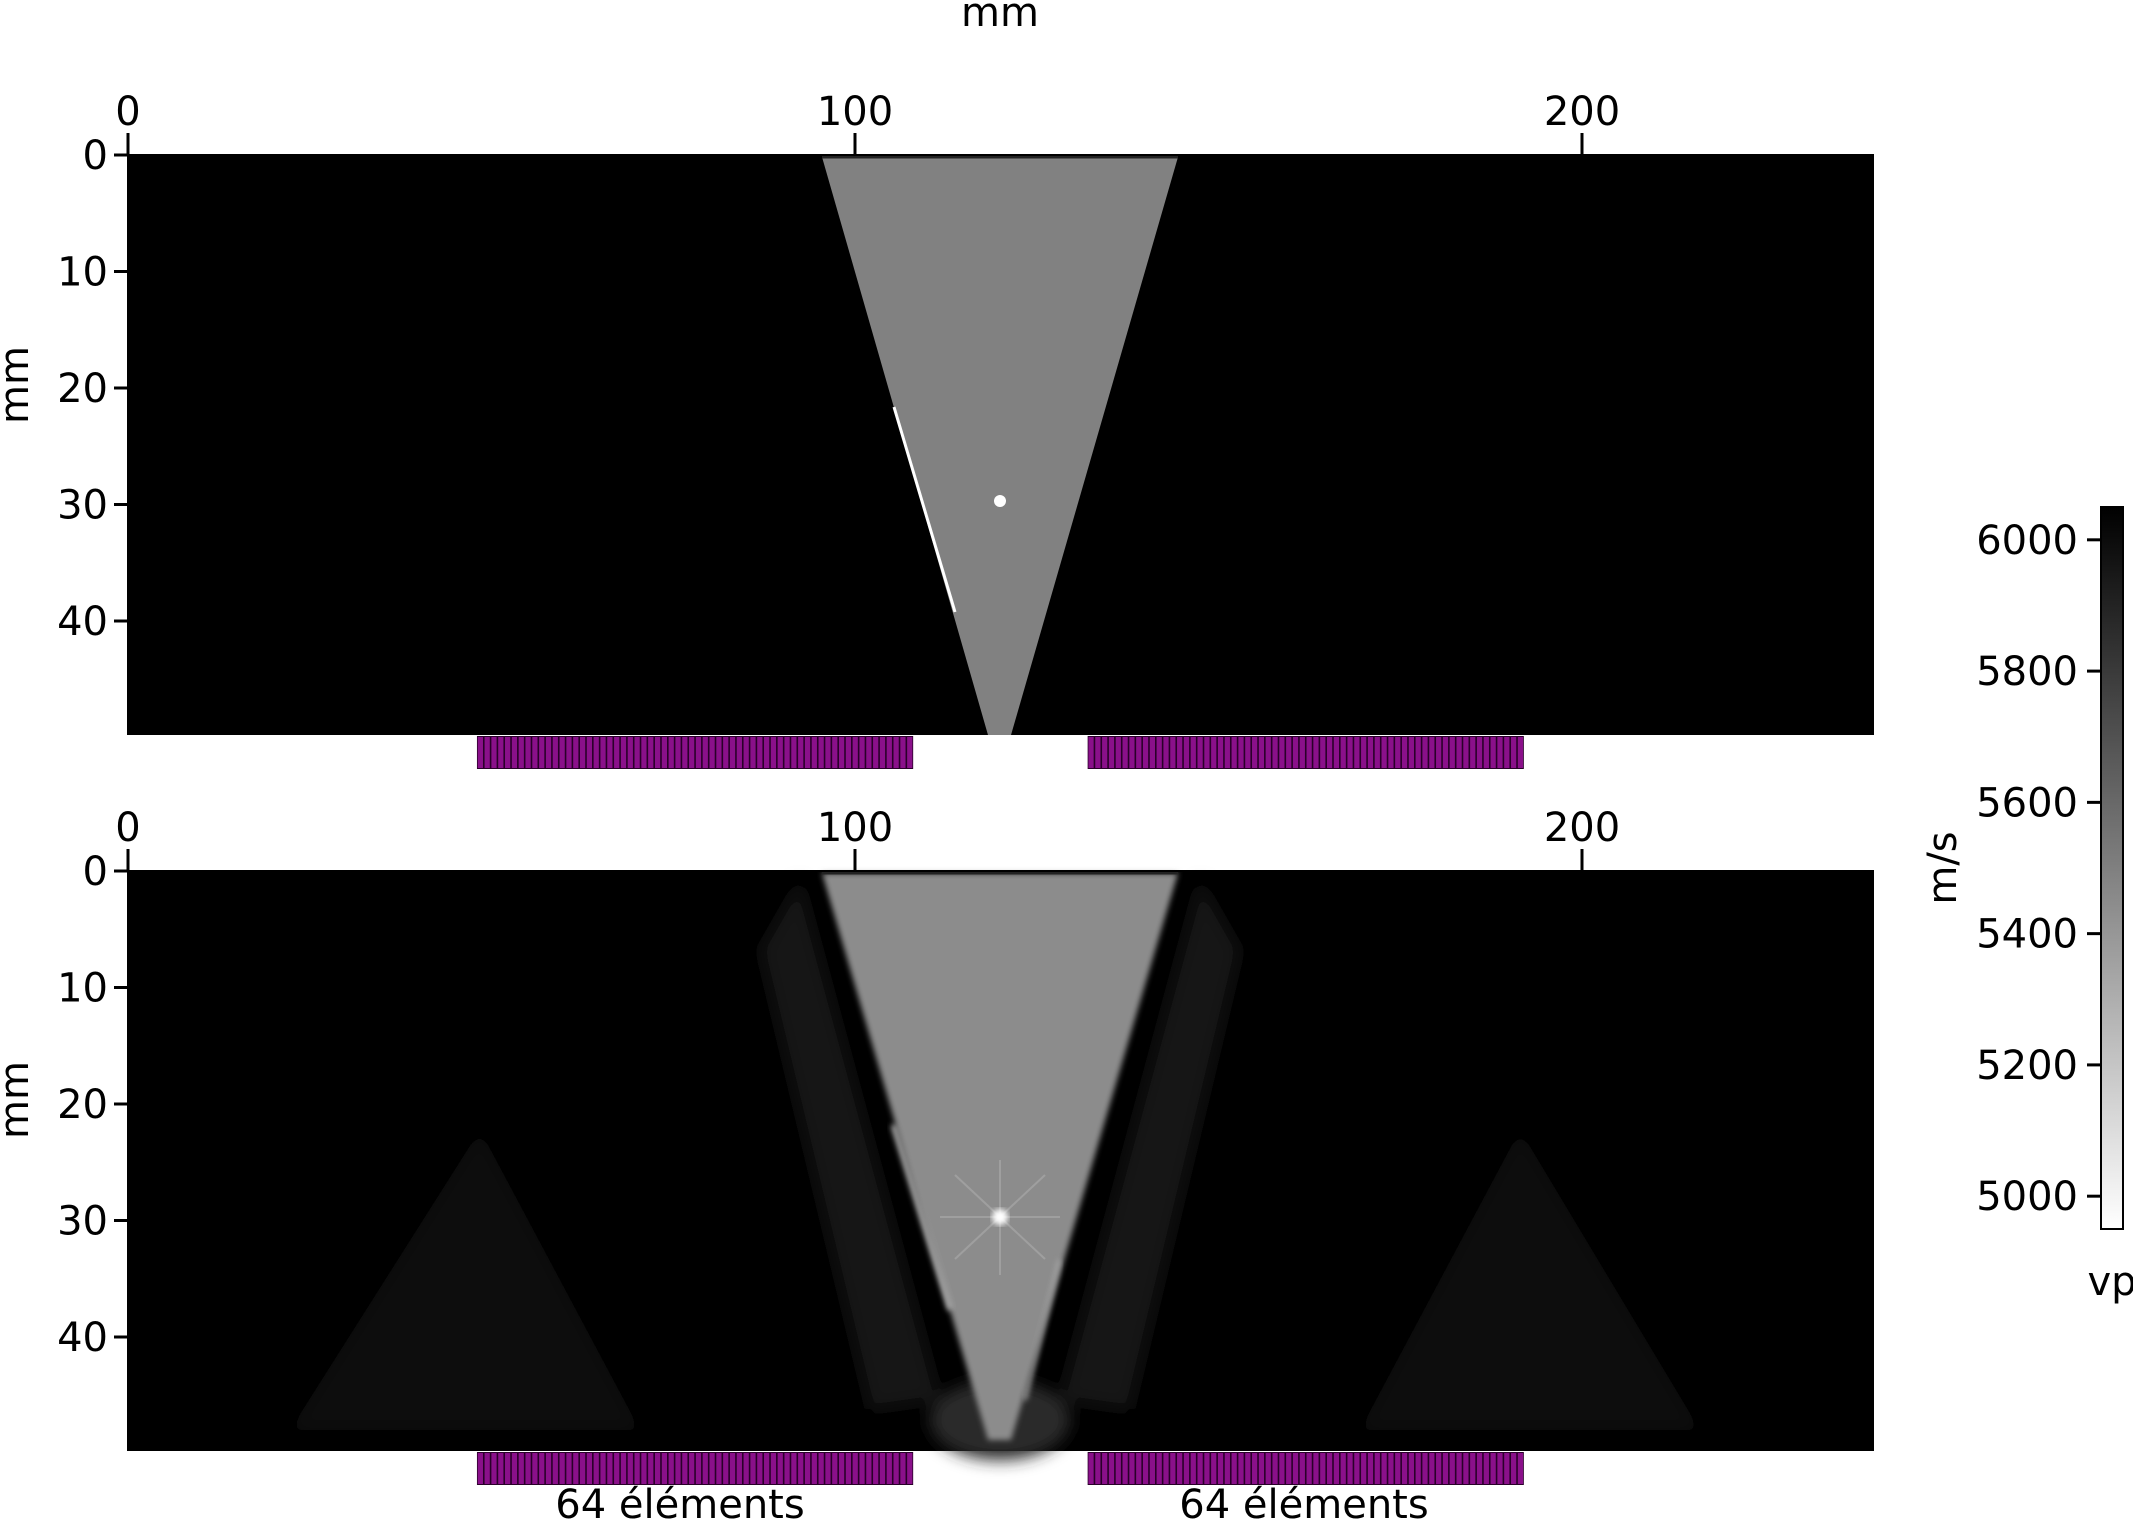 Image resolution: width=2133 pixels, height=1522 pixels. I want to click on bottom-x-ticks: 0 100 200, so click(994, 838).